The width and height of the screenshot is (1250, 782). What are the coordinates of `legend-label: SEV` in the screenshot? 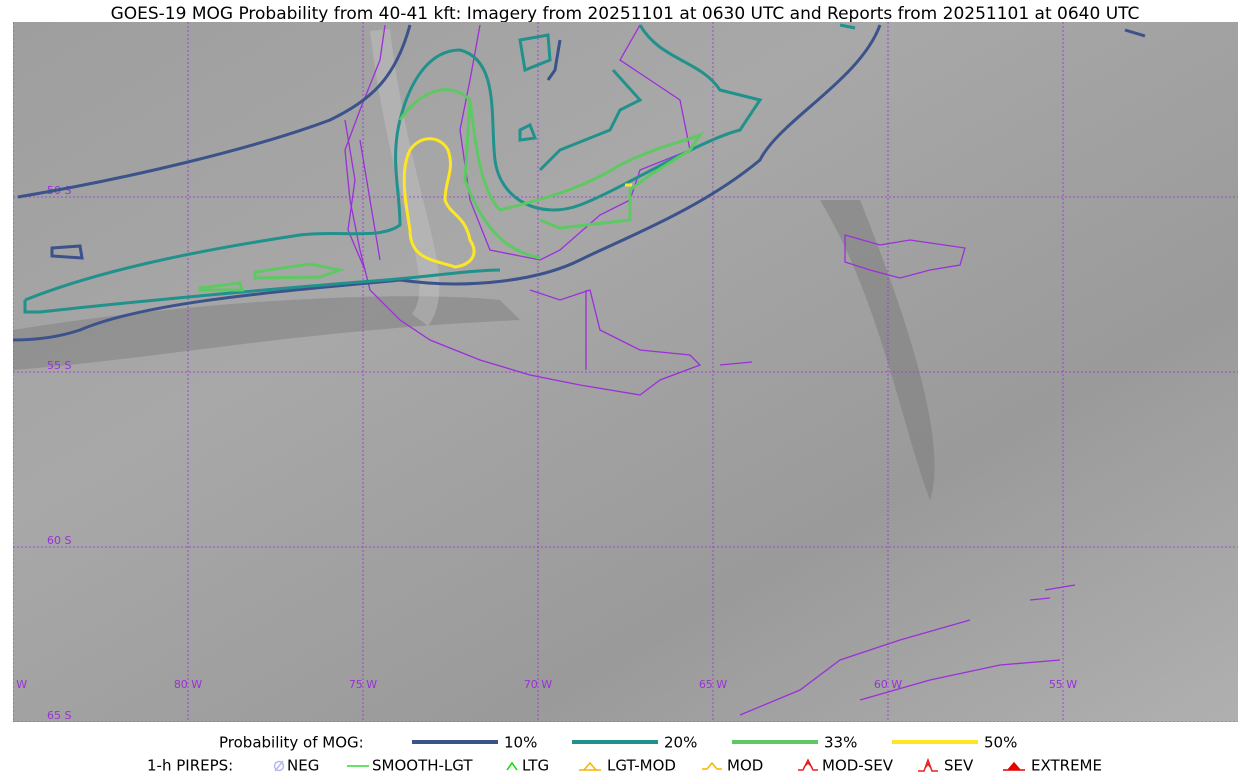 It's located at (959, 766).